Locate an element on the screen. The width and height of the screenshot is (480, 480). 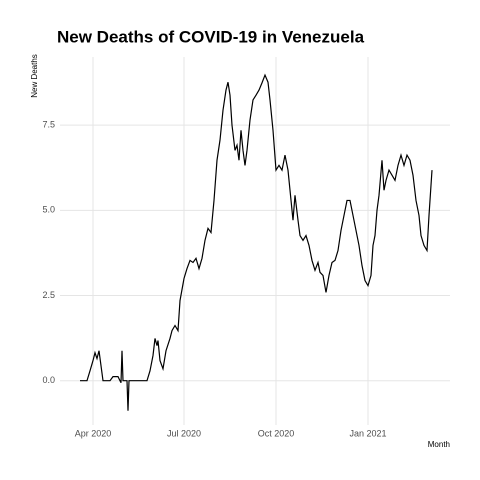
y-axis-title: New Deaths is located at coordinates (34, 76).